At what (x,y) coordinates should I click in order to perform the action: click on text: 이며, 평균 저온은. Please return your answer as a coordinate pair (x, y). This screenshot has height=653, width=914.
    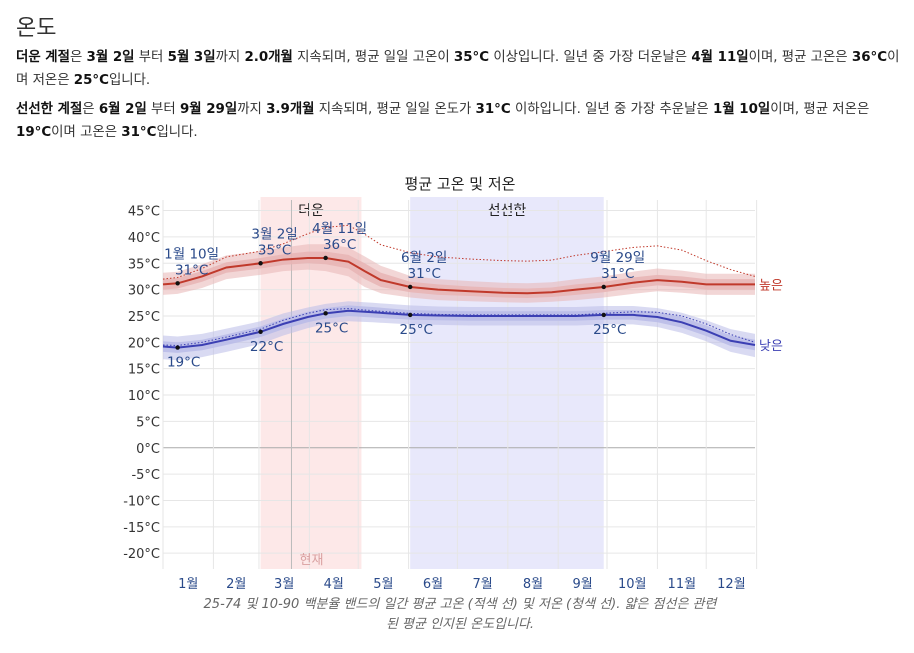
    Looking at the image, I should click on (820, 109).